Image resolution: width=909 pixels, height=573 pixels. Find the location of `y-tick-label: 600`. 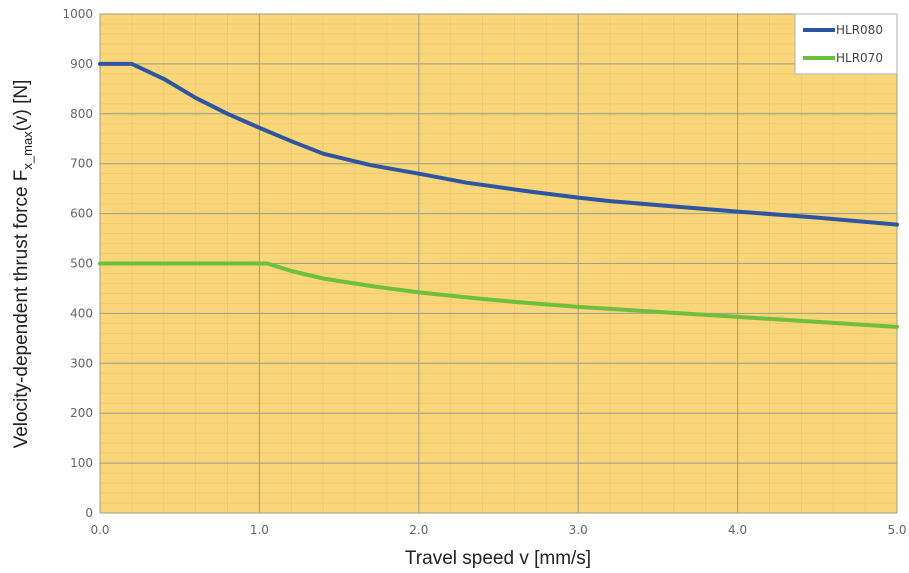

y-tick-label: 600 is located at coordinates (81, 214).